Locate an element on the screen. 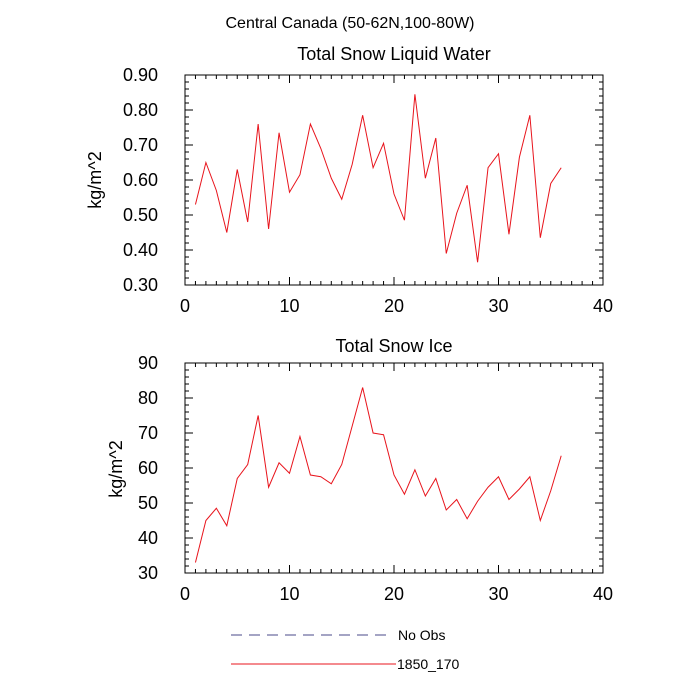  legend-label: 1850_170 is located at coordinates (428, 664).